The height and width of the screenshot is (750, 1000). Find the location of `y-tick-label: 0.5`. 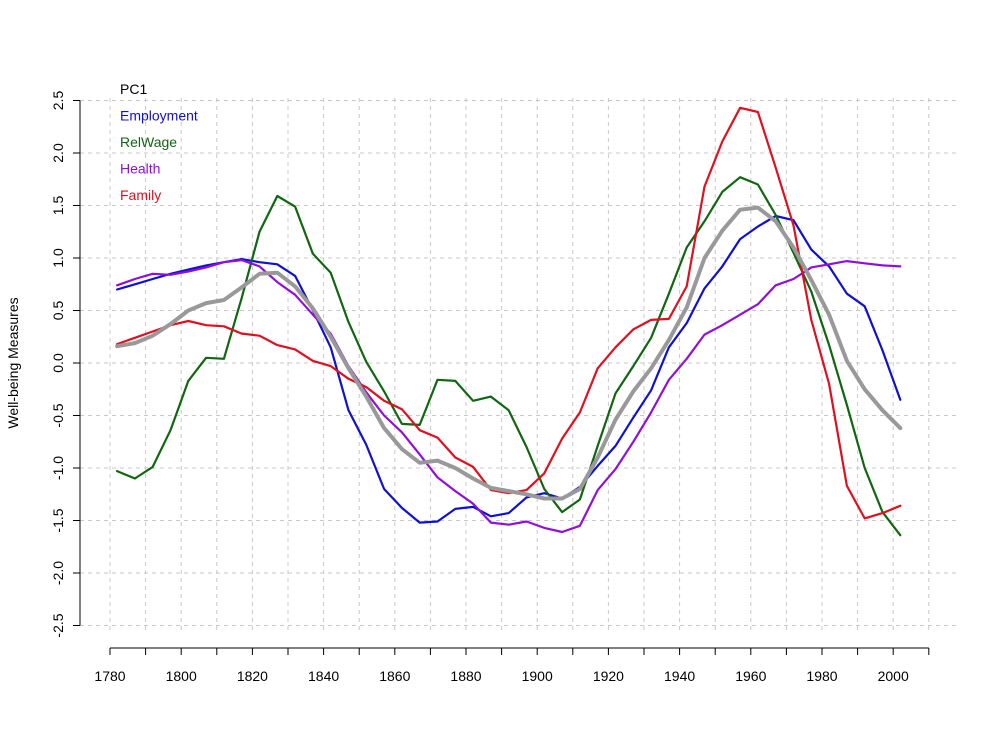

y-tick-label: 0.5 is located at coordinates (58, 311).